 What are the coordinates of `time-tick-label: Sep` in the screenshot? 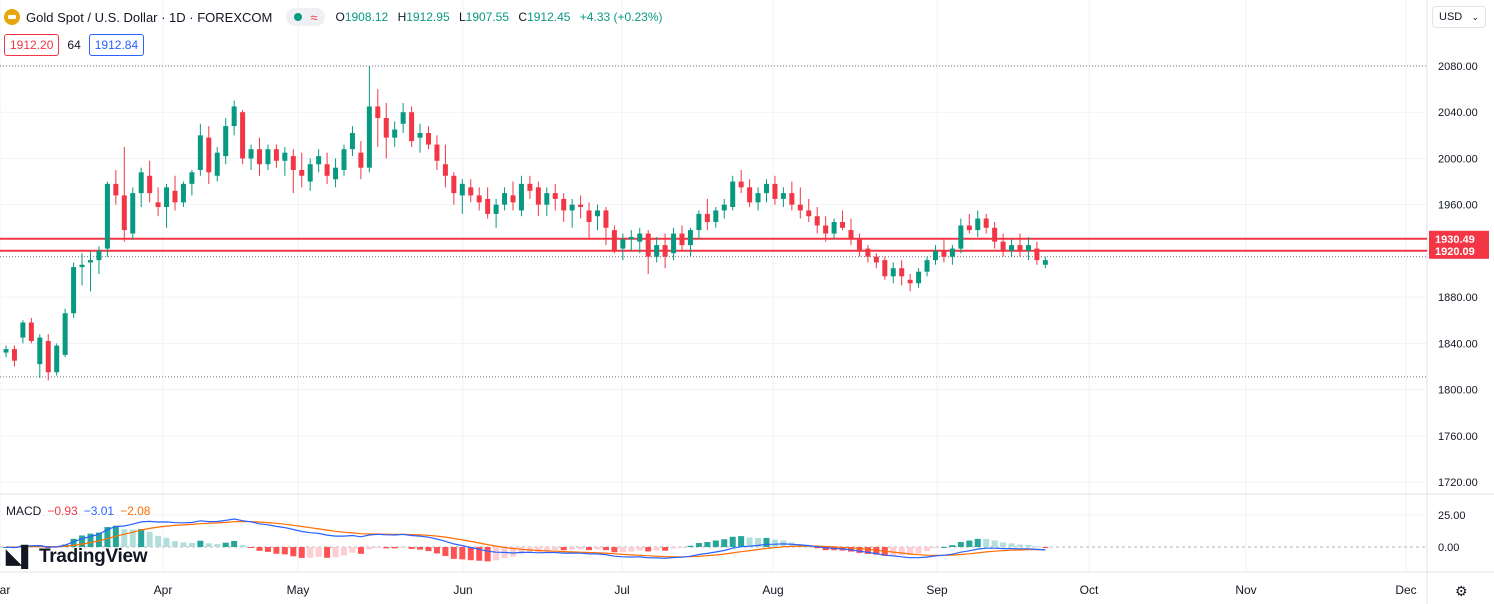 It's located at (937, 590).